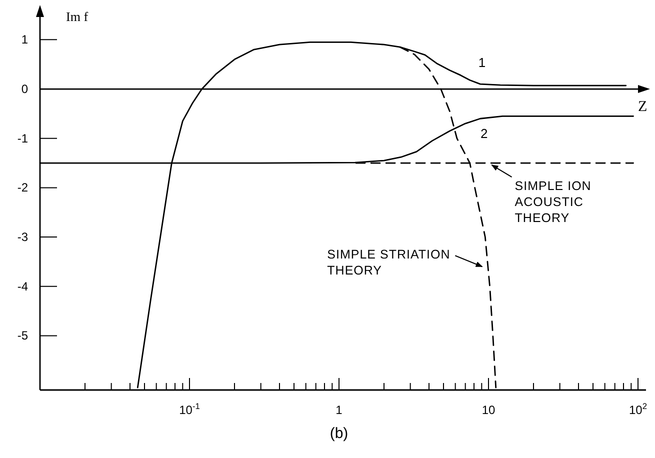  I want to click on series-label: 1, so click(482, 62).